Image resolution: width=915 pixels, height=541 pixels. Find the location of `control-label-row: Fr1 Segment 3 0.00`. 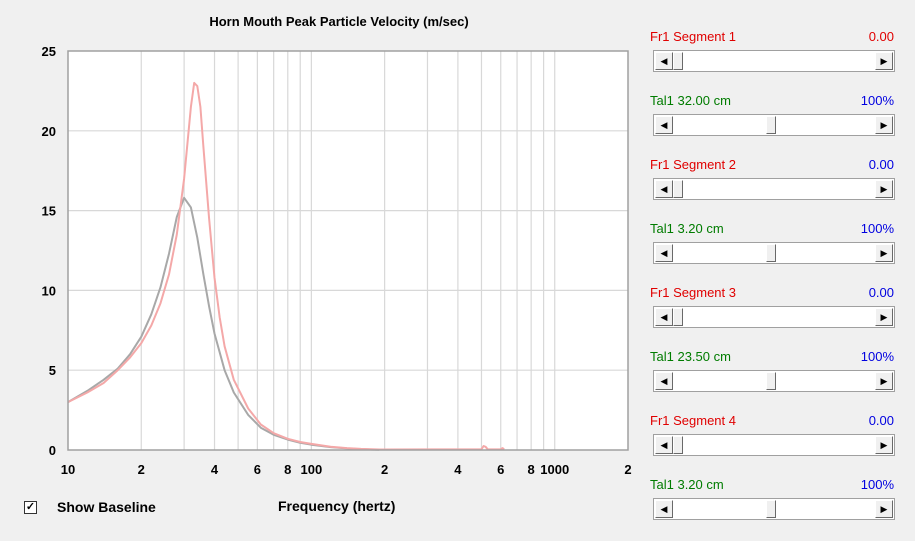

control-label-row: Fr1 Segment 3 0.00 is located at coordinates (772, 293).